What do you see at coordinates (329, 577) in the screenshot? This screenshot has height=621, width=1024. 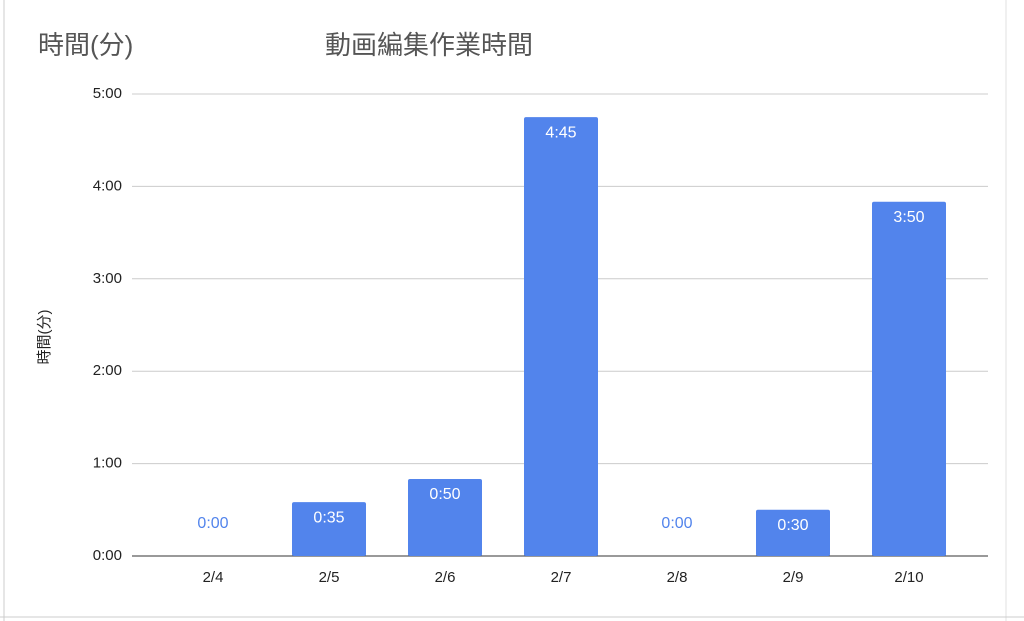 I see `x-tick-label: 2/5` at bounding box center [329, 577].